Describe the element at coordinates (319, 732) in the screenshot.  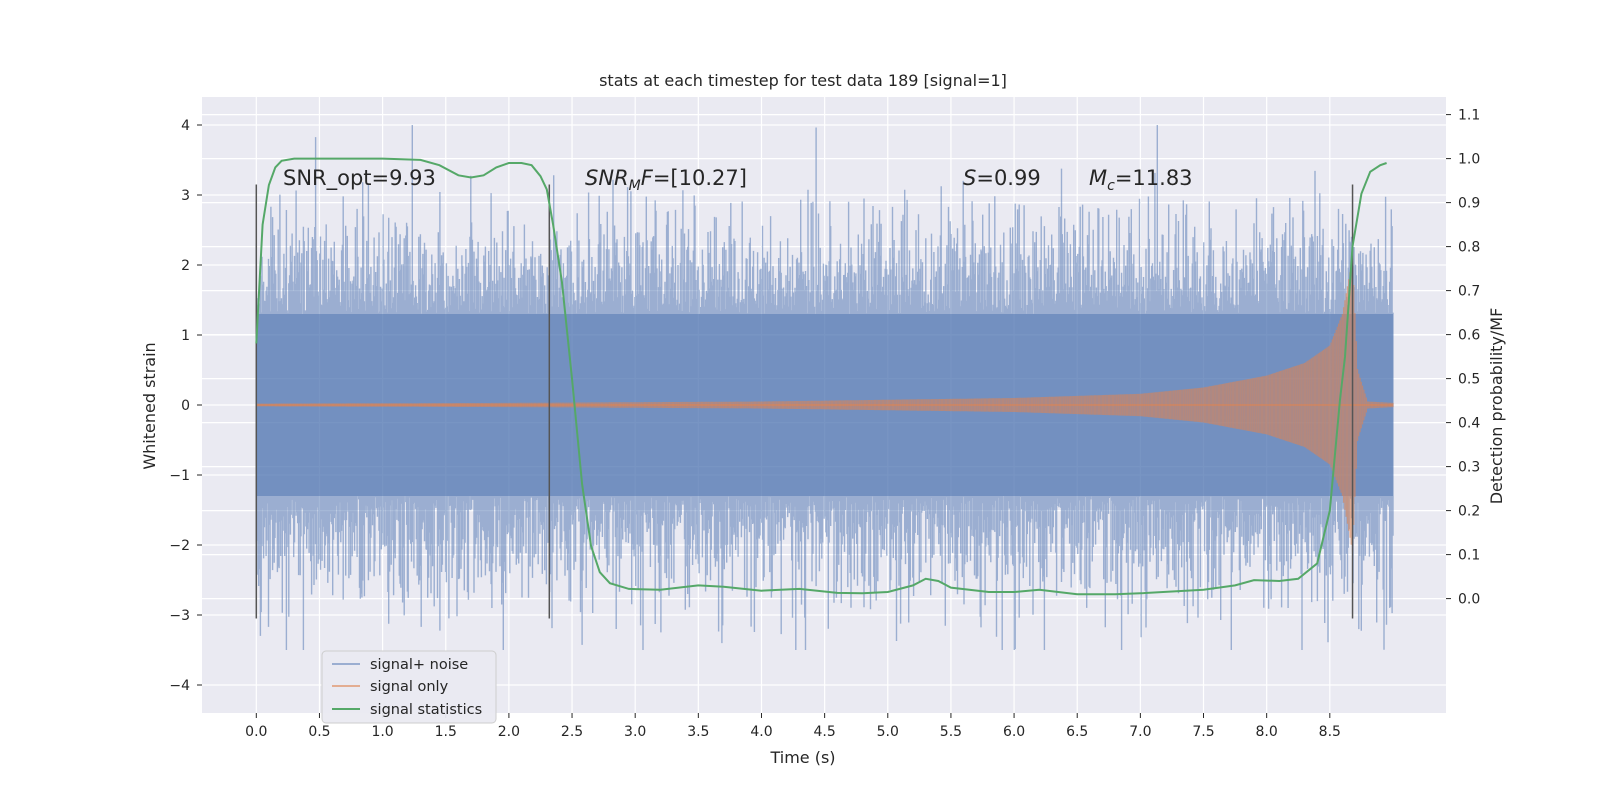
I see `x-tick-label: 0.5` at that location.